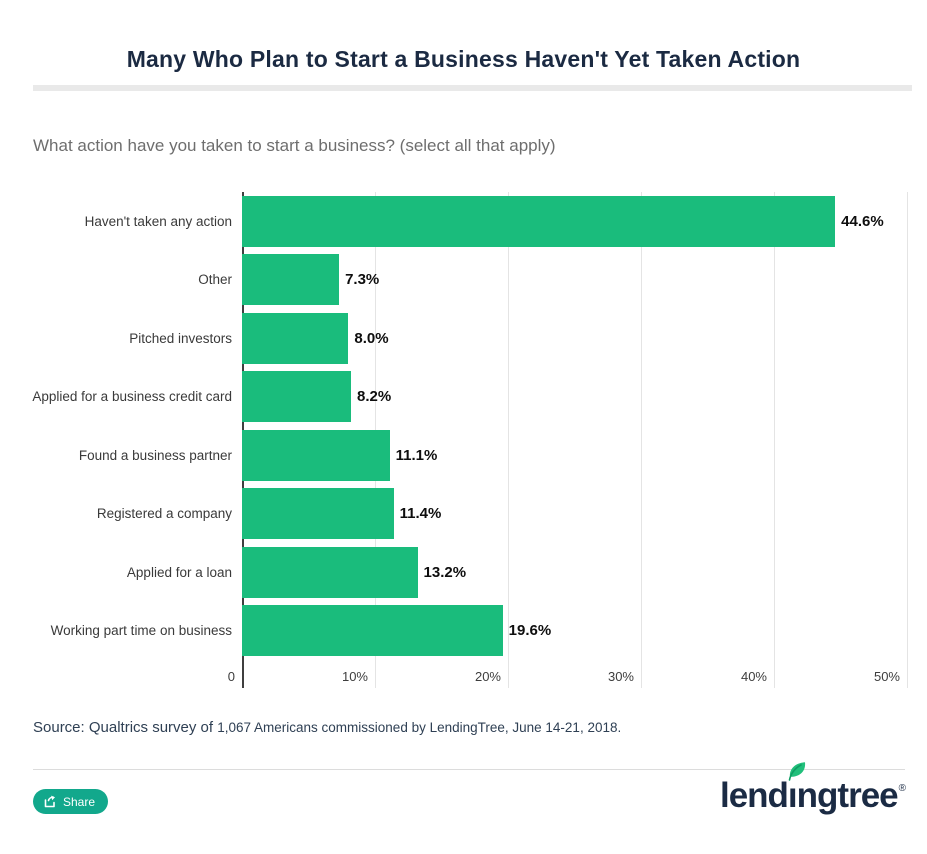 The width and height of the screenshot is (927, 854). Describe the element at coordinates (753, 676) in the screenshot. I see `x-tick-label: 40%` at that location.